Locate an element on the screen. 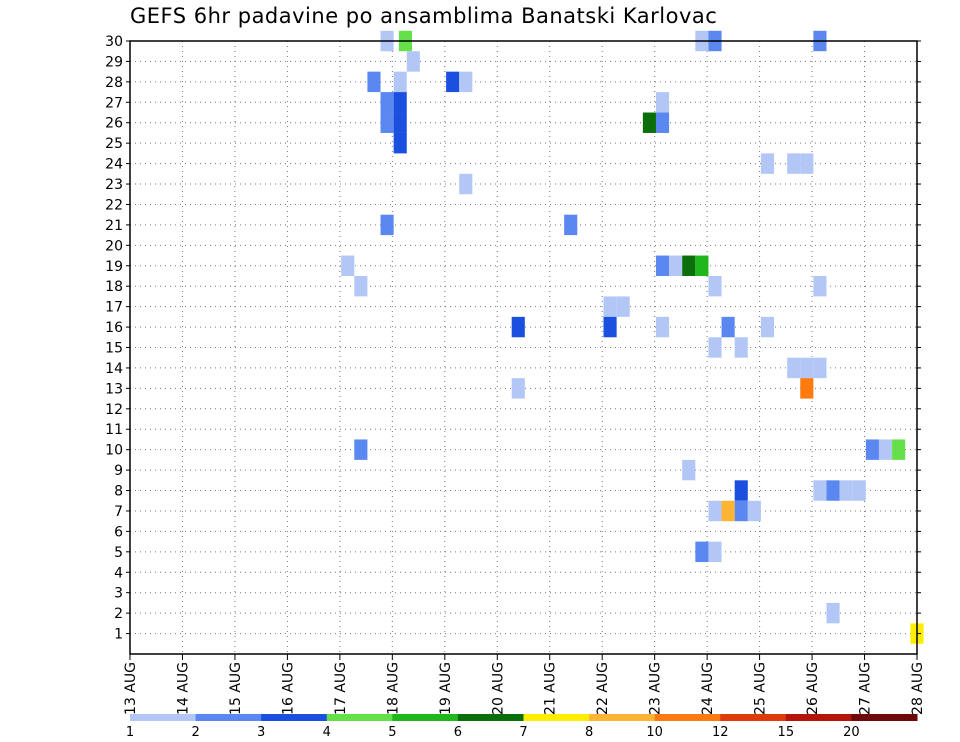 Image resolution: width=960 pixels, height=742 pixels. colorbar-label: 12 is located at coordinates (720, 732).